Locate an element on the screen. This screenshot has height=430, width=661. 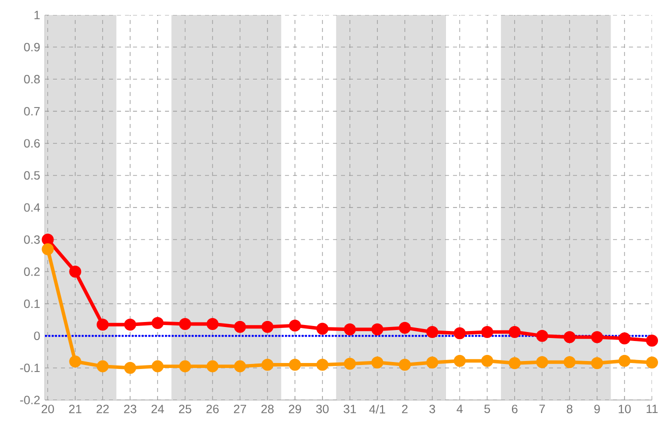
x-tick-label: 29 is located at coordinates (295, 409).